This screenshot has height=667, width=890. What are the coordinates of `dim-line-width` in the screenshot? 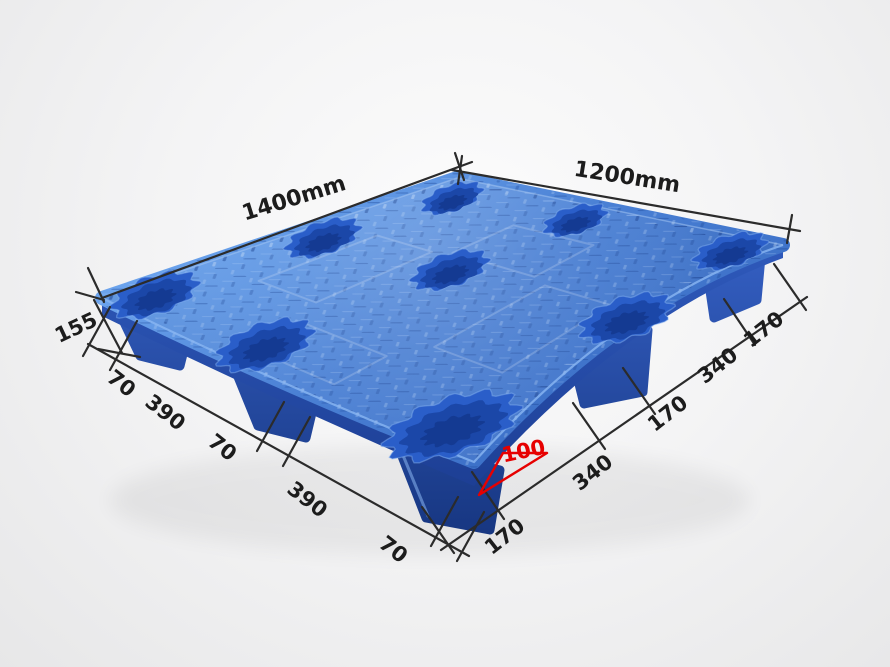 It's located at (626, 200).